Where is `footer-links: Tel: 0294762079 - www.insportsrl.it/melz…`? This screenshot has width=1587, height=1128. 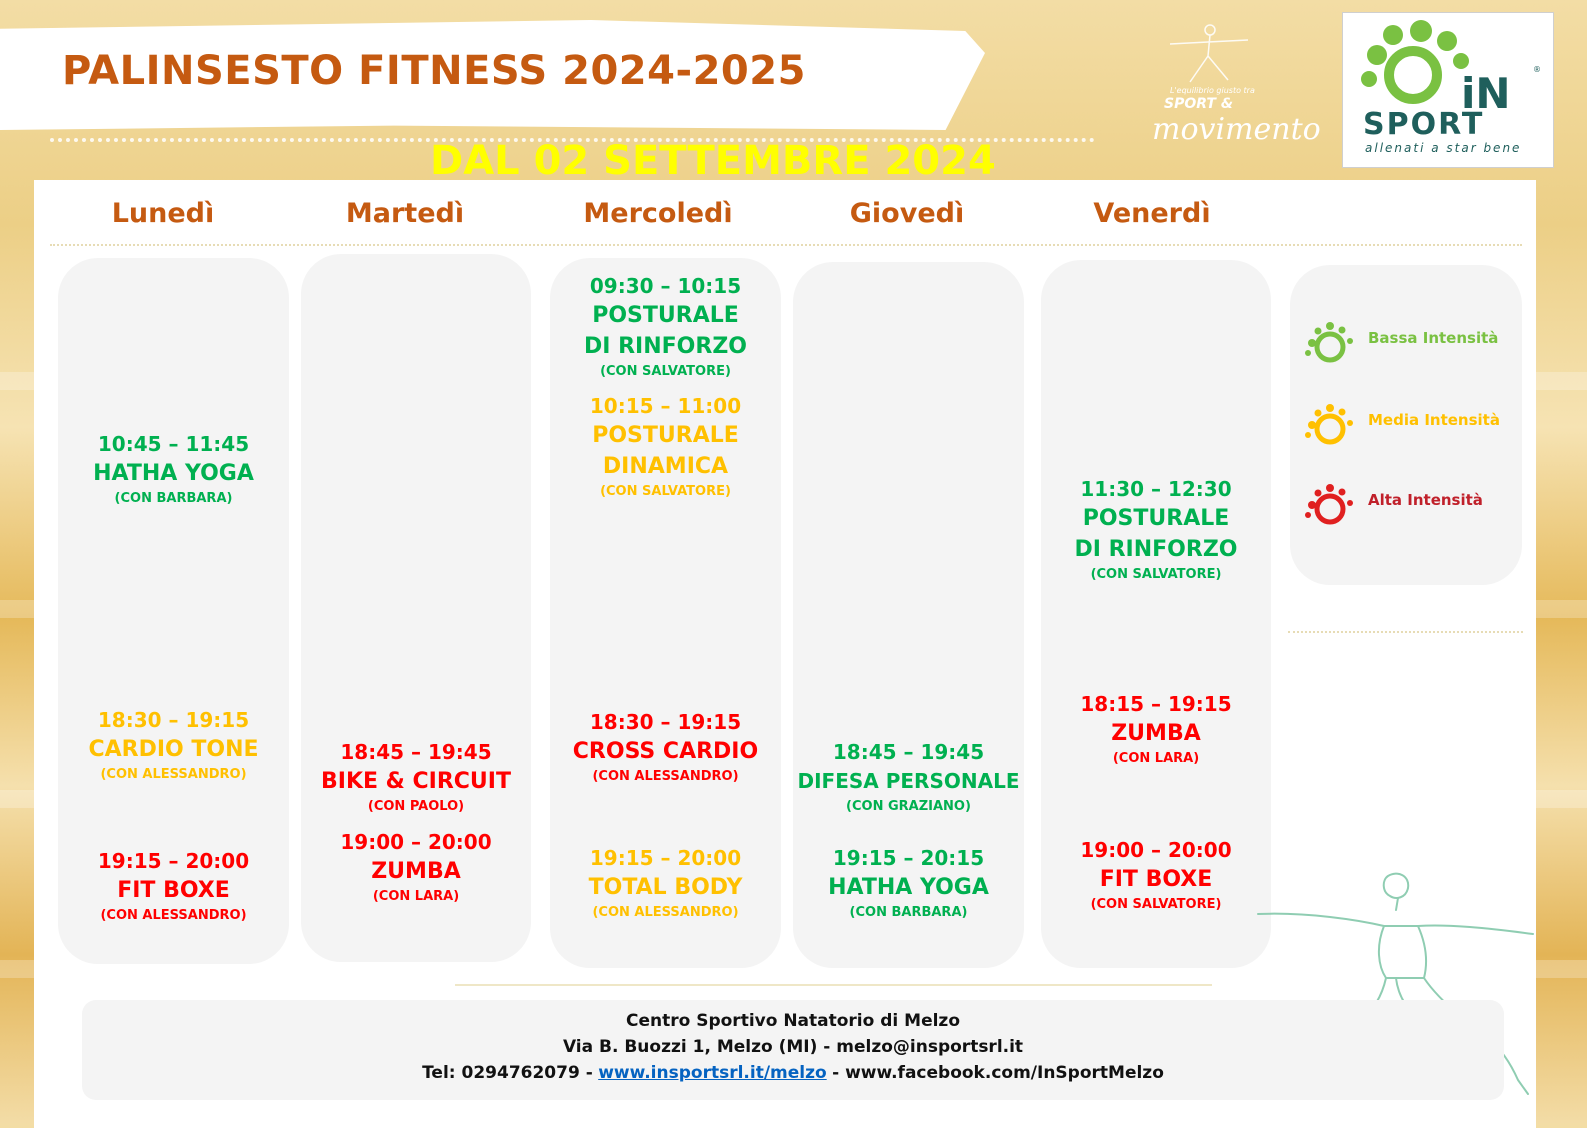 footer-links: Tel: 0294762079 - www.insportsrl.it/melz… is located at coordinates (793, 1073).